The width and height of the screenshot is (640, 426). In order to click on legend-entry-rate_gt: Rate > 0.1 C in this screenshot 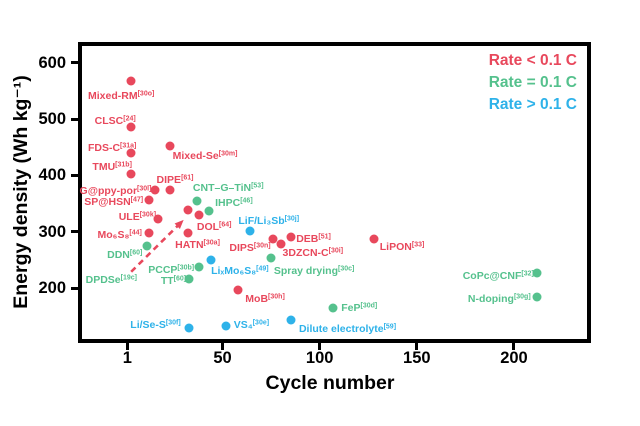, I will do `click(532, 104)`.